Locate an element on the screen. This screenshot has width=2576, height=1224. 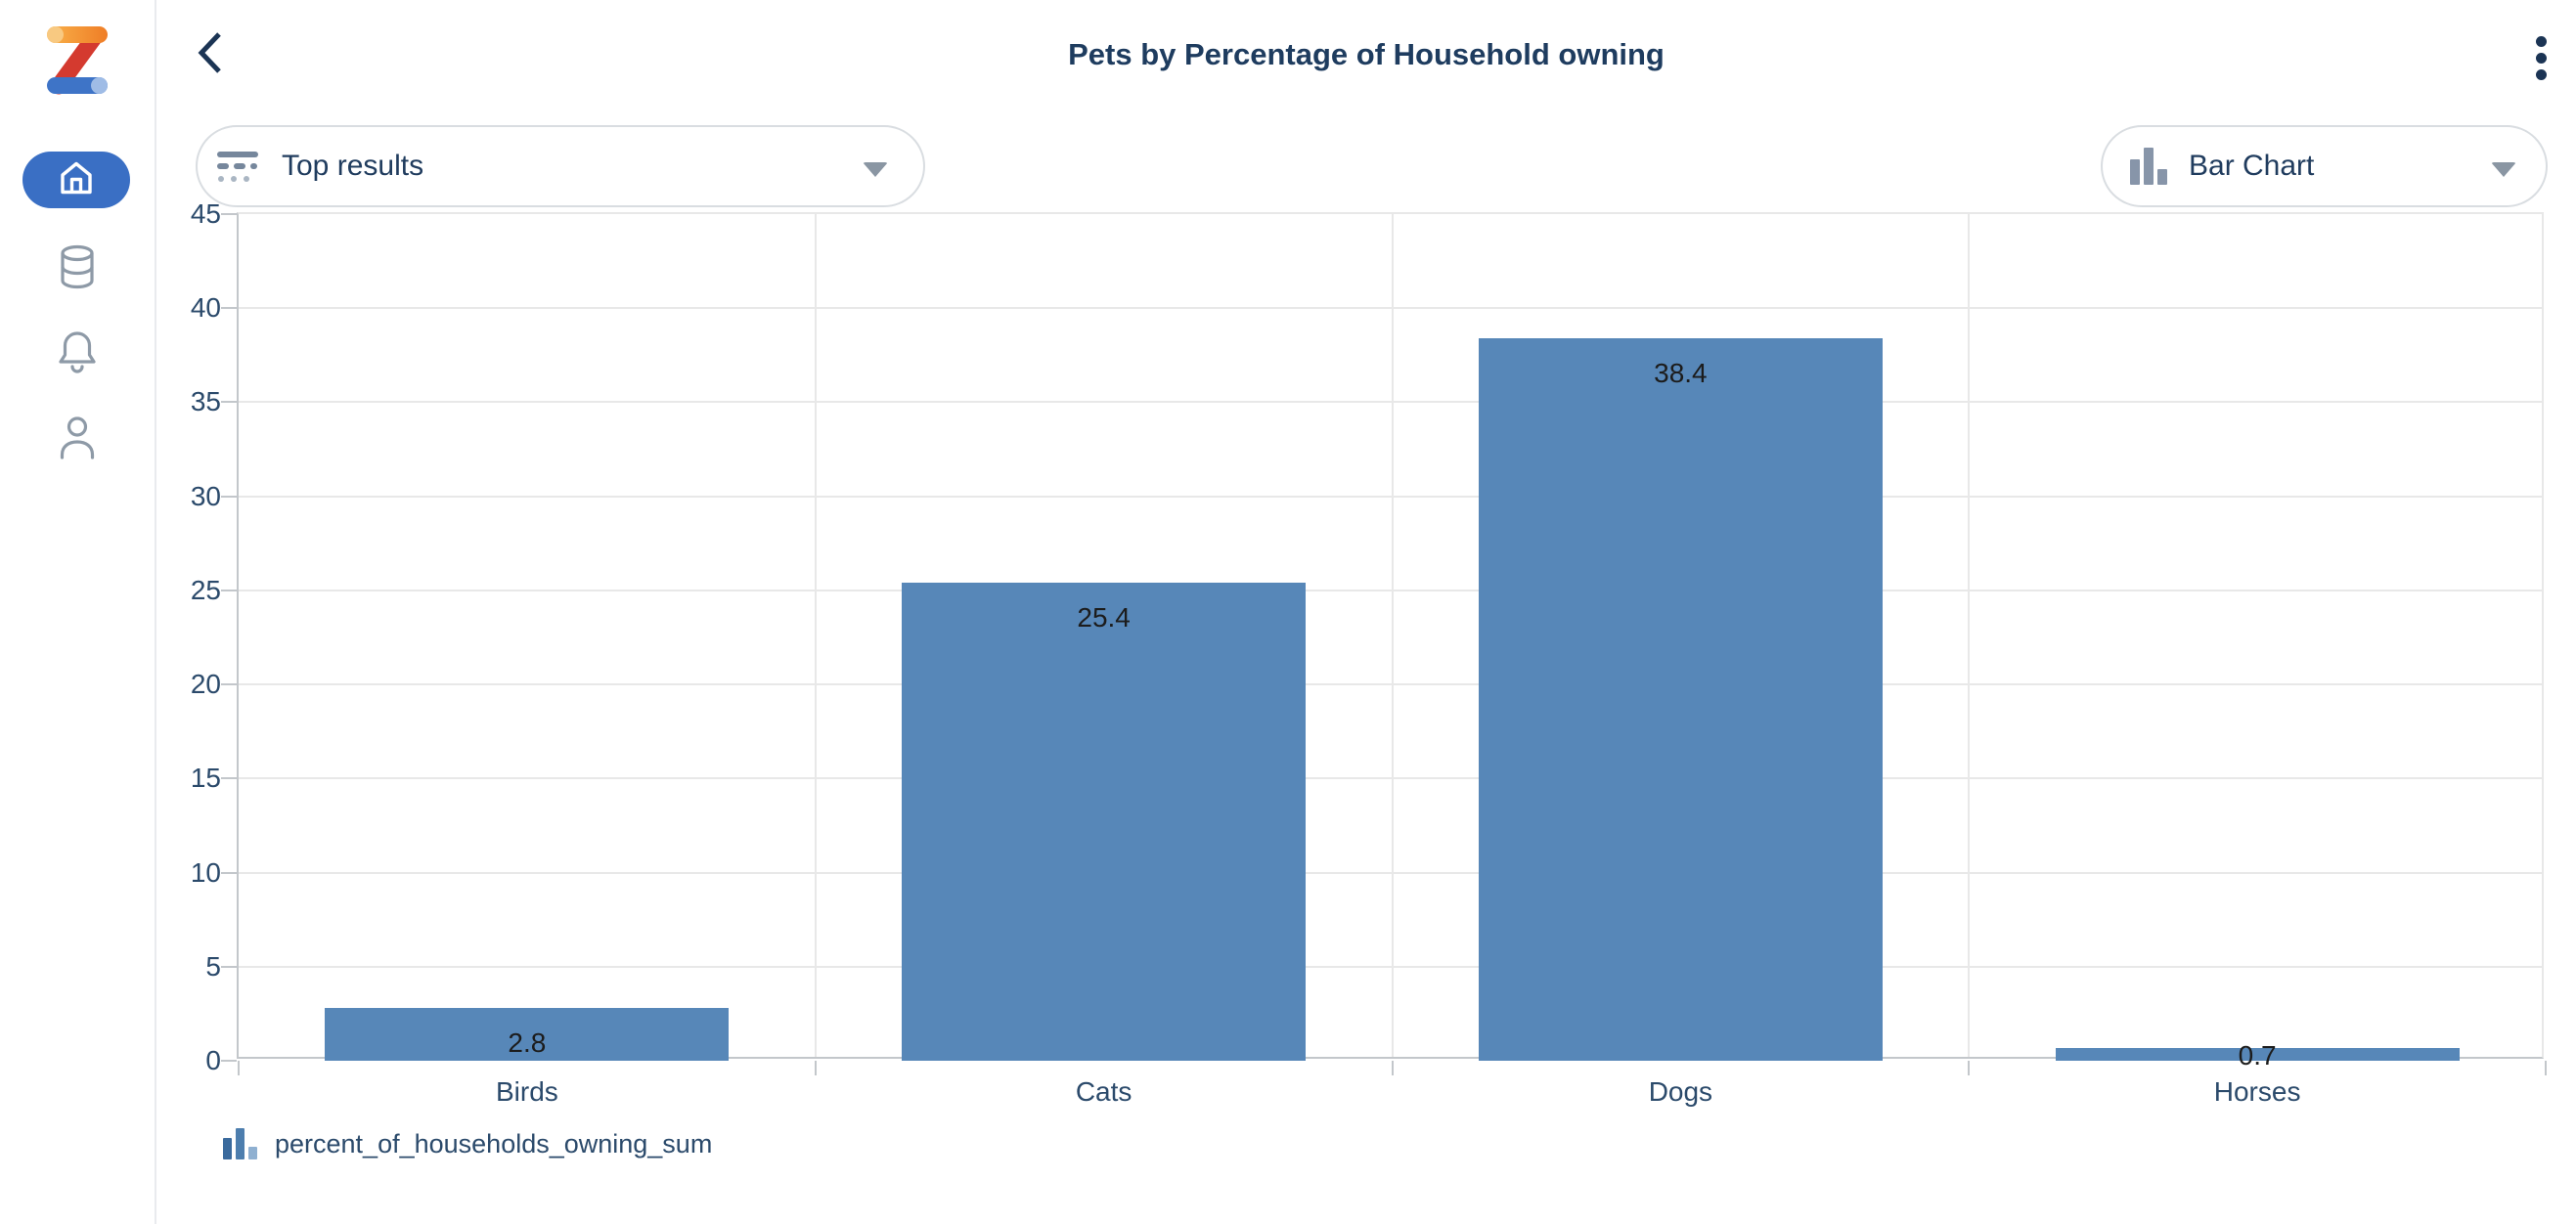
zing-logo-icon is located at coordinates (77, 60).